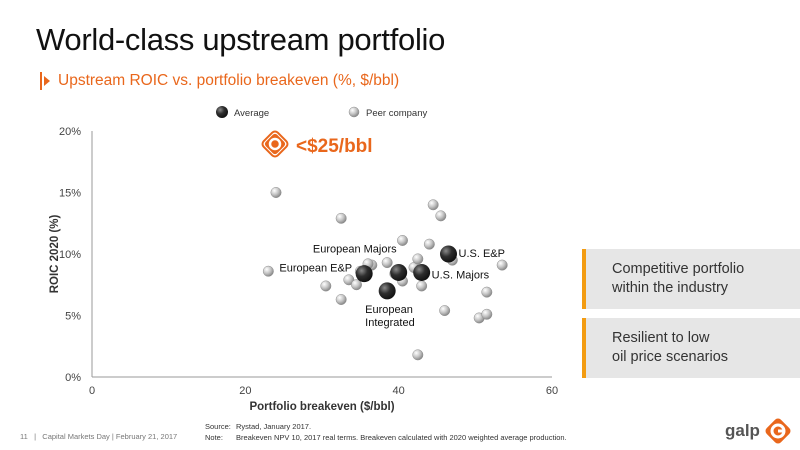 This screenshot has width=800, height=450. I want to click on callout-text: <$25/bbl, so click(334, 146).